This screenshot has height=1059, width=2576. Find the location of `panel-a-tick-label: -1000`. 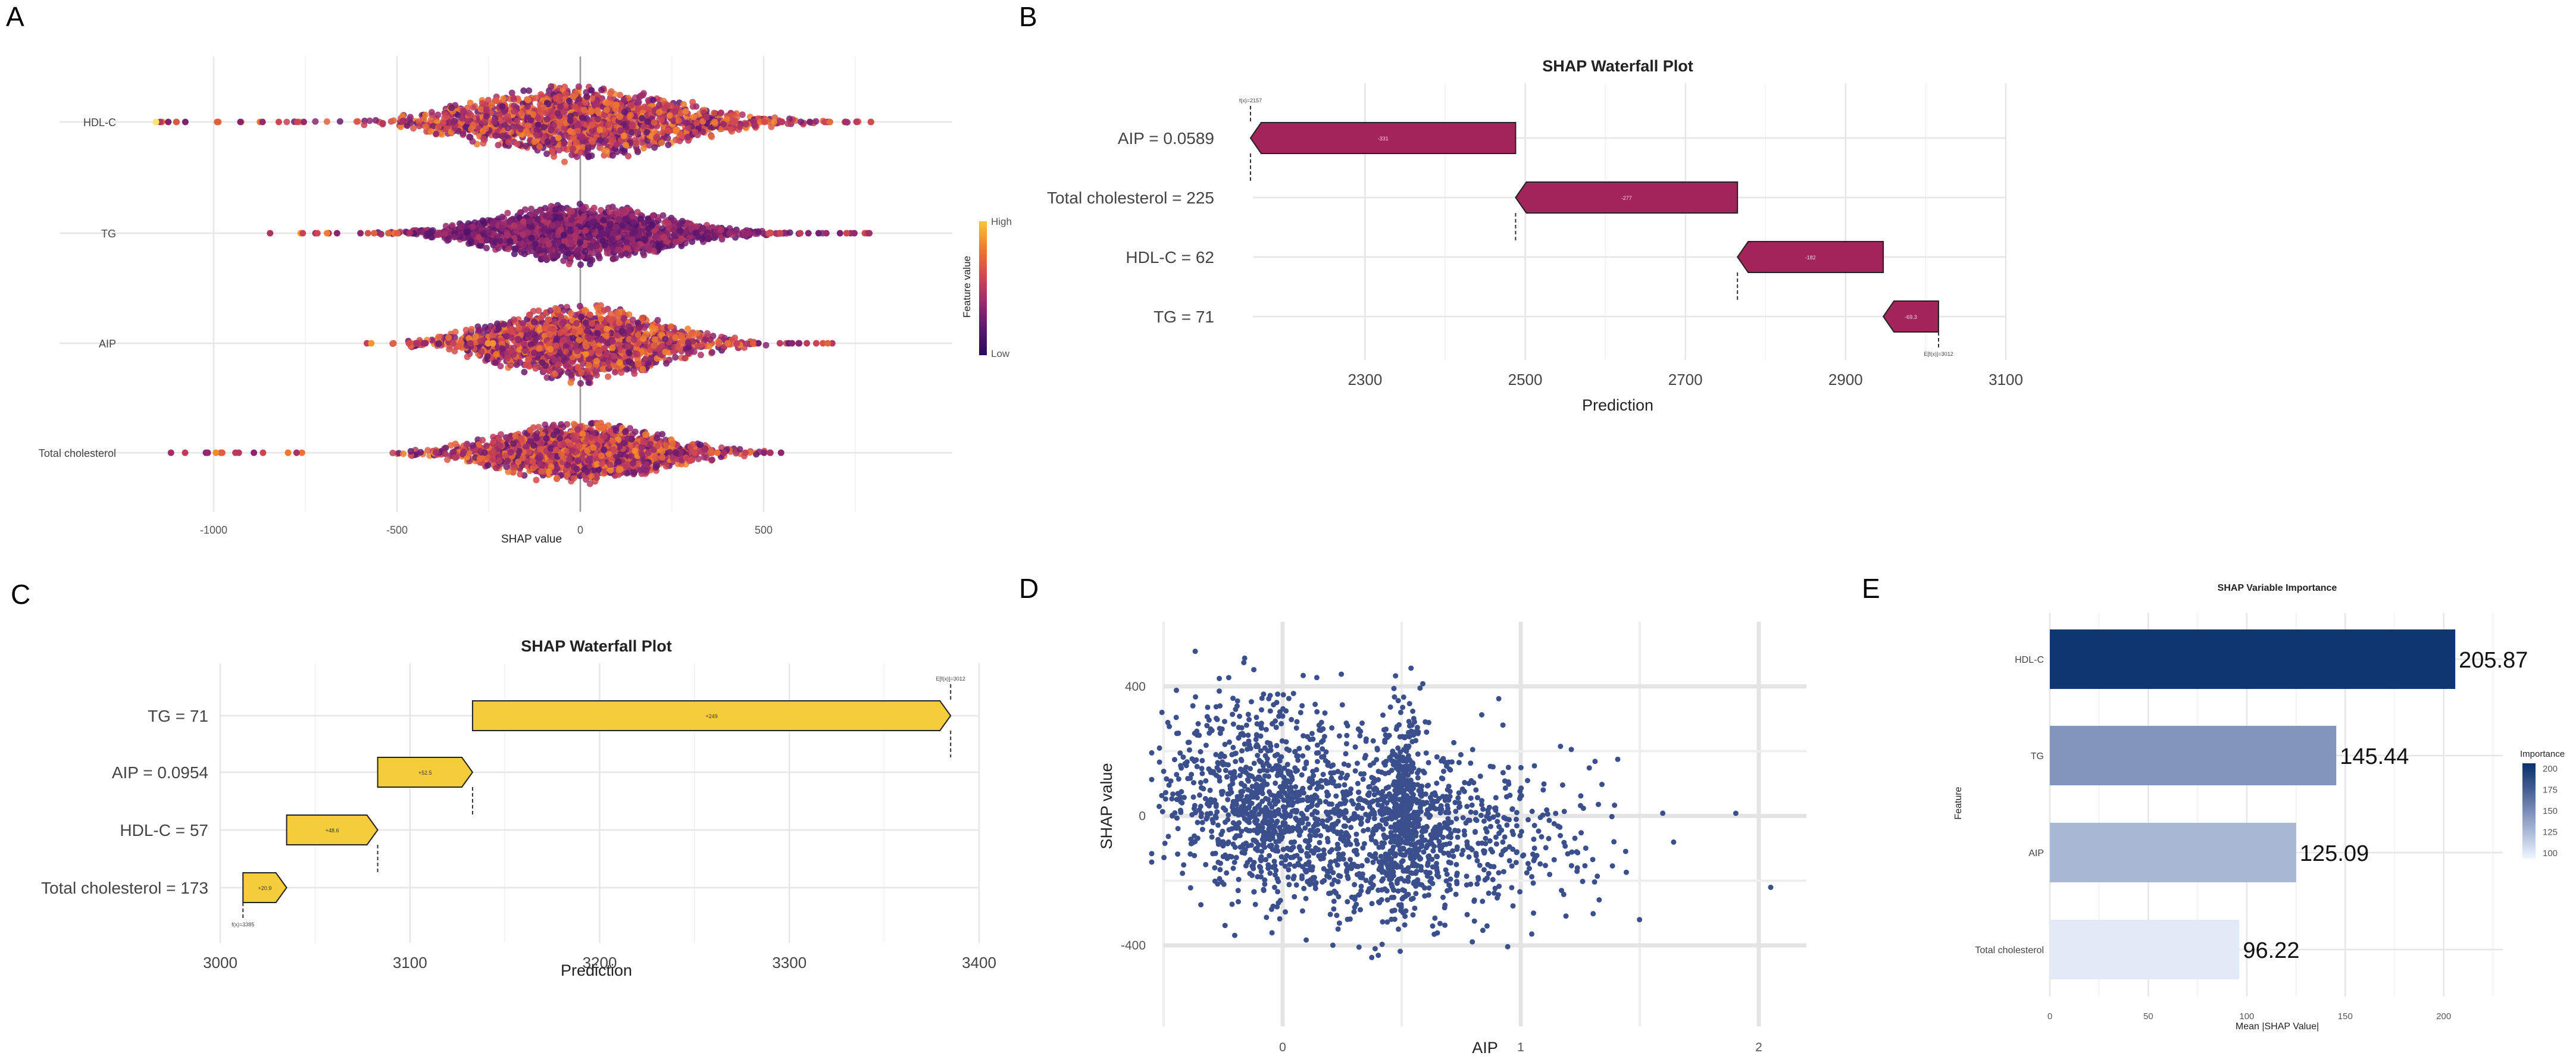

panel-a-tick-label: -1000 is located at coordinates (213, 530).